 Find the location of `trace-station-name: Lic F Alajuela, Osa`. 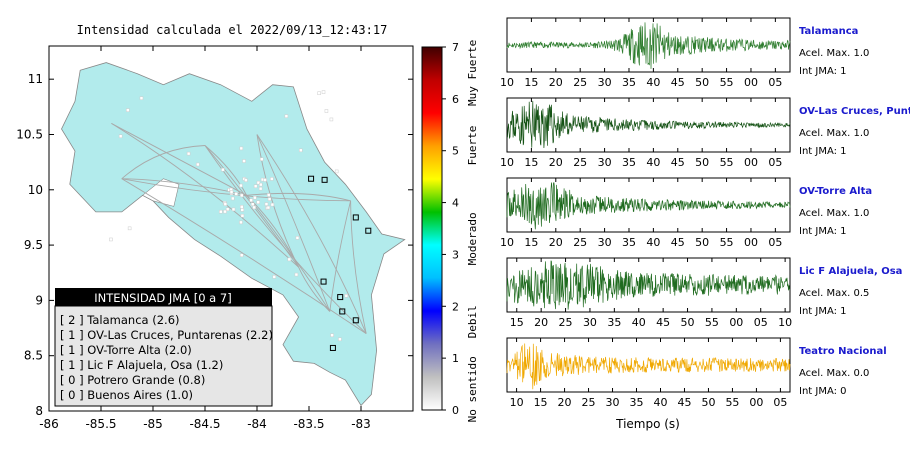

trace-station-name: Lic F Alajuela, Osa is located at coordinates (850, 271).